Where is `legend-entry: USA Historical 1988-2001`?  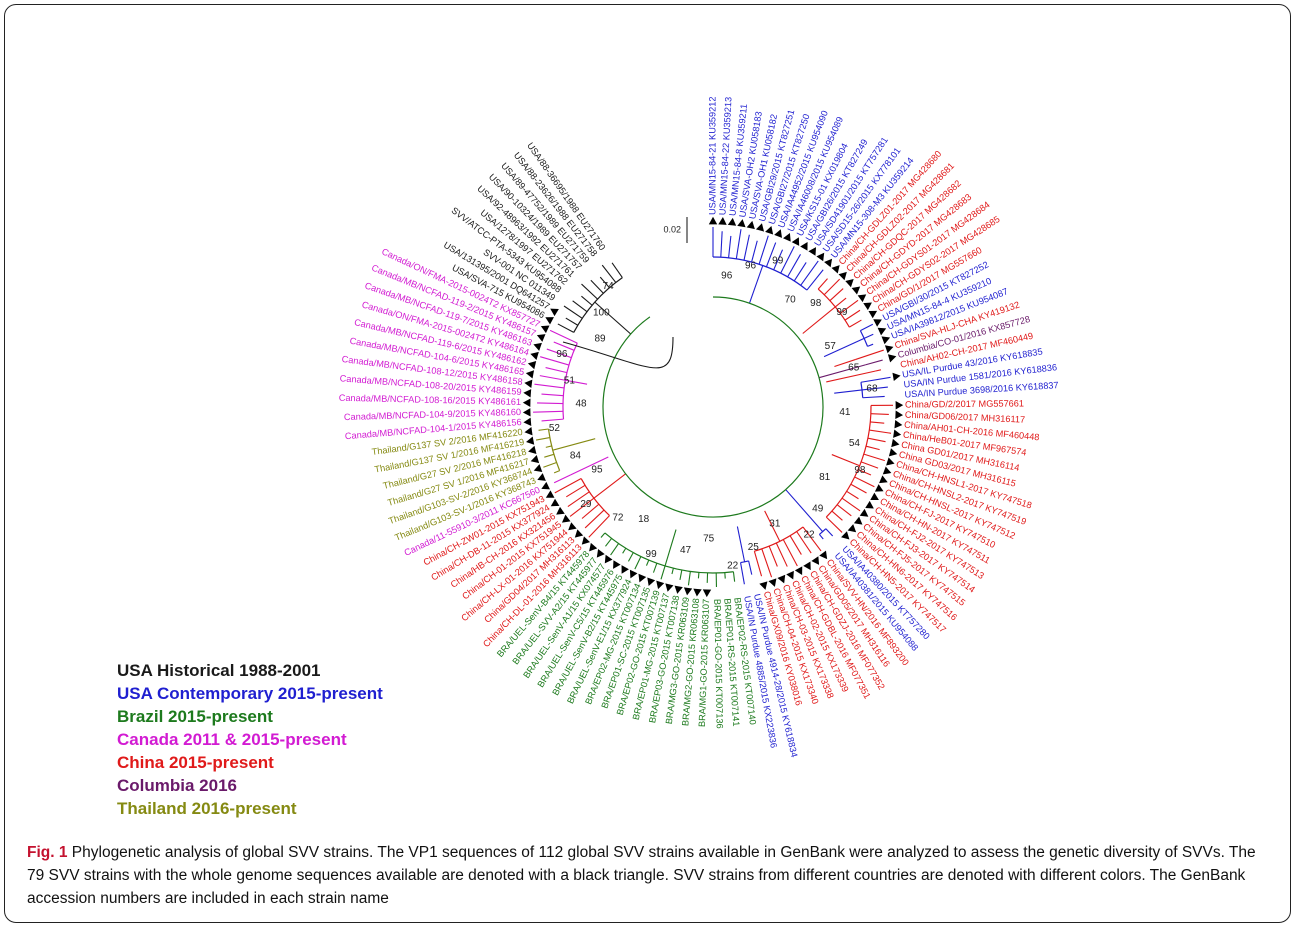
legend-entry: USA Historical 1988-2001 is located at coordinates (219, 670).